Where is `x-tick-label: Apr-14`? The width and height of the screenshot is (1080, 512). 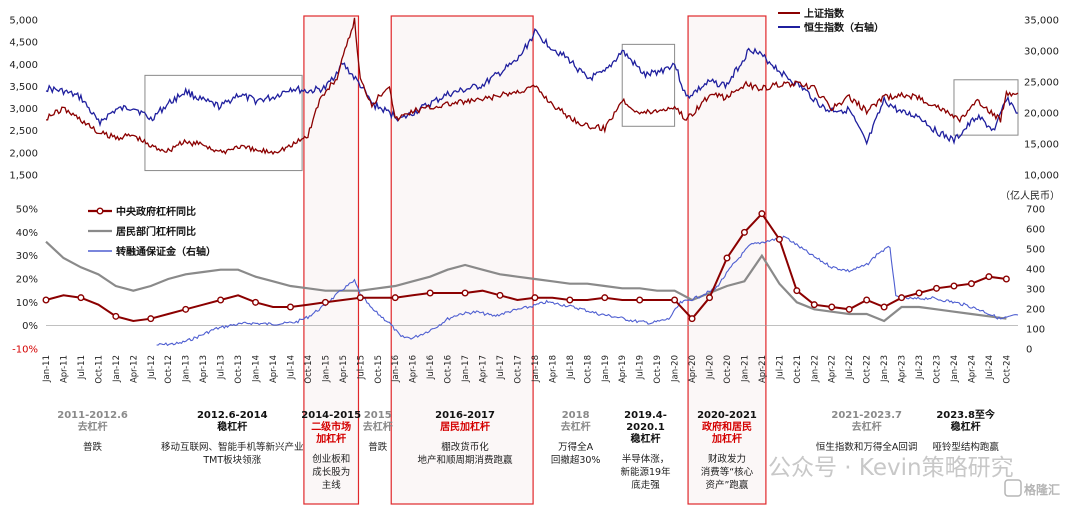
x-tick-label: Apr-14 is located at coordinates (274, 369).